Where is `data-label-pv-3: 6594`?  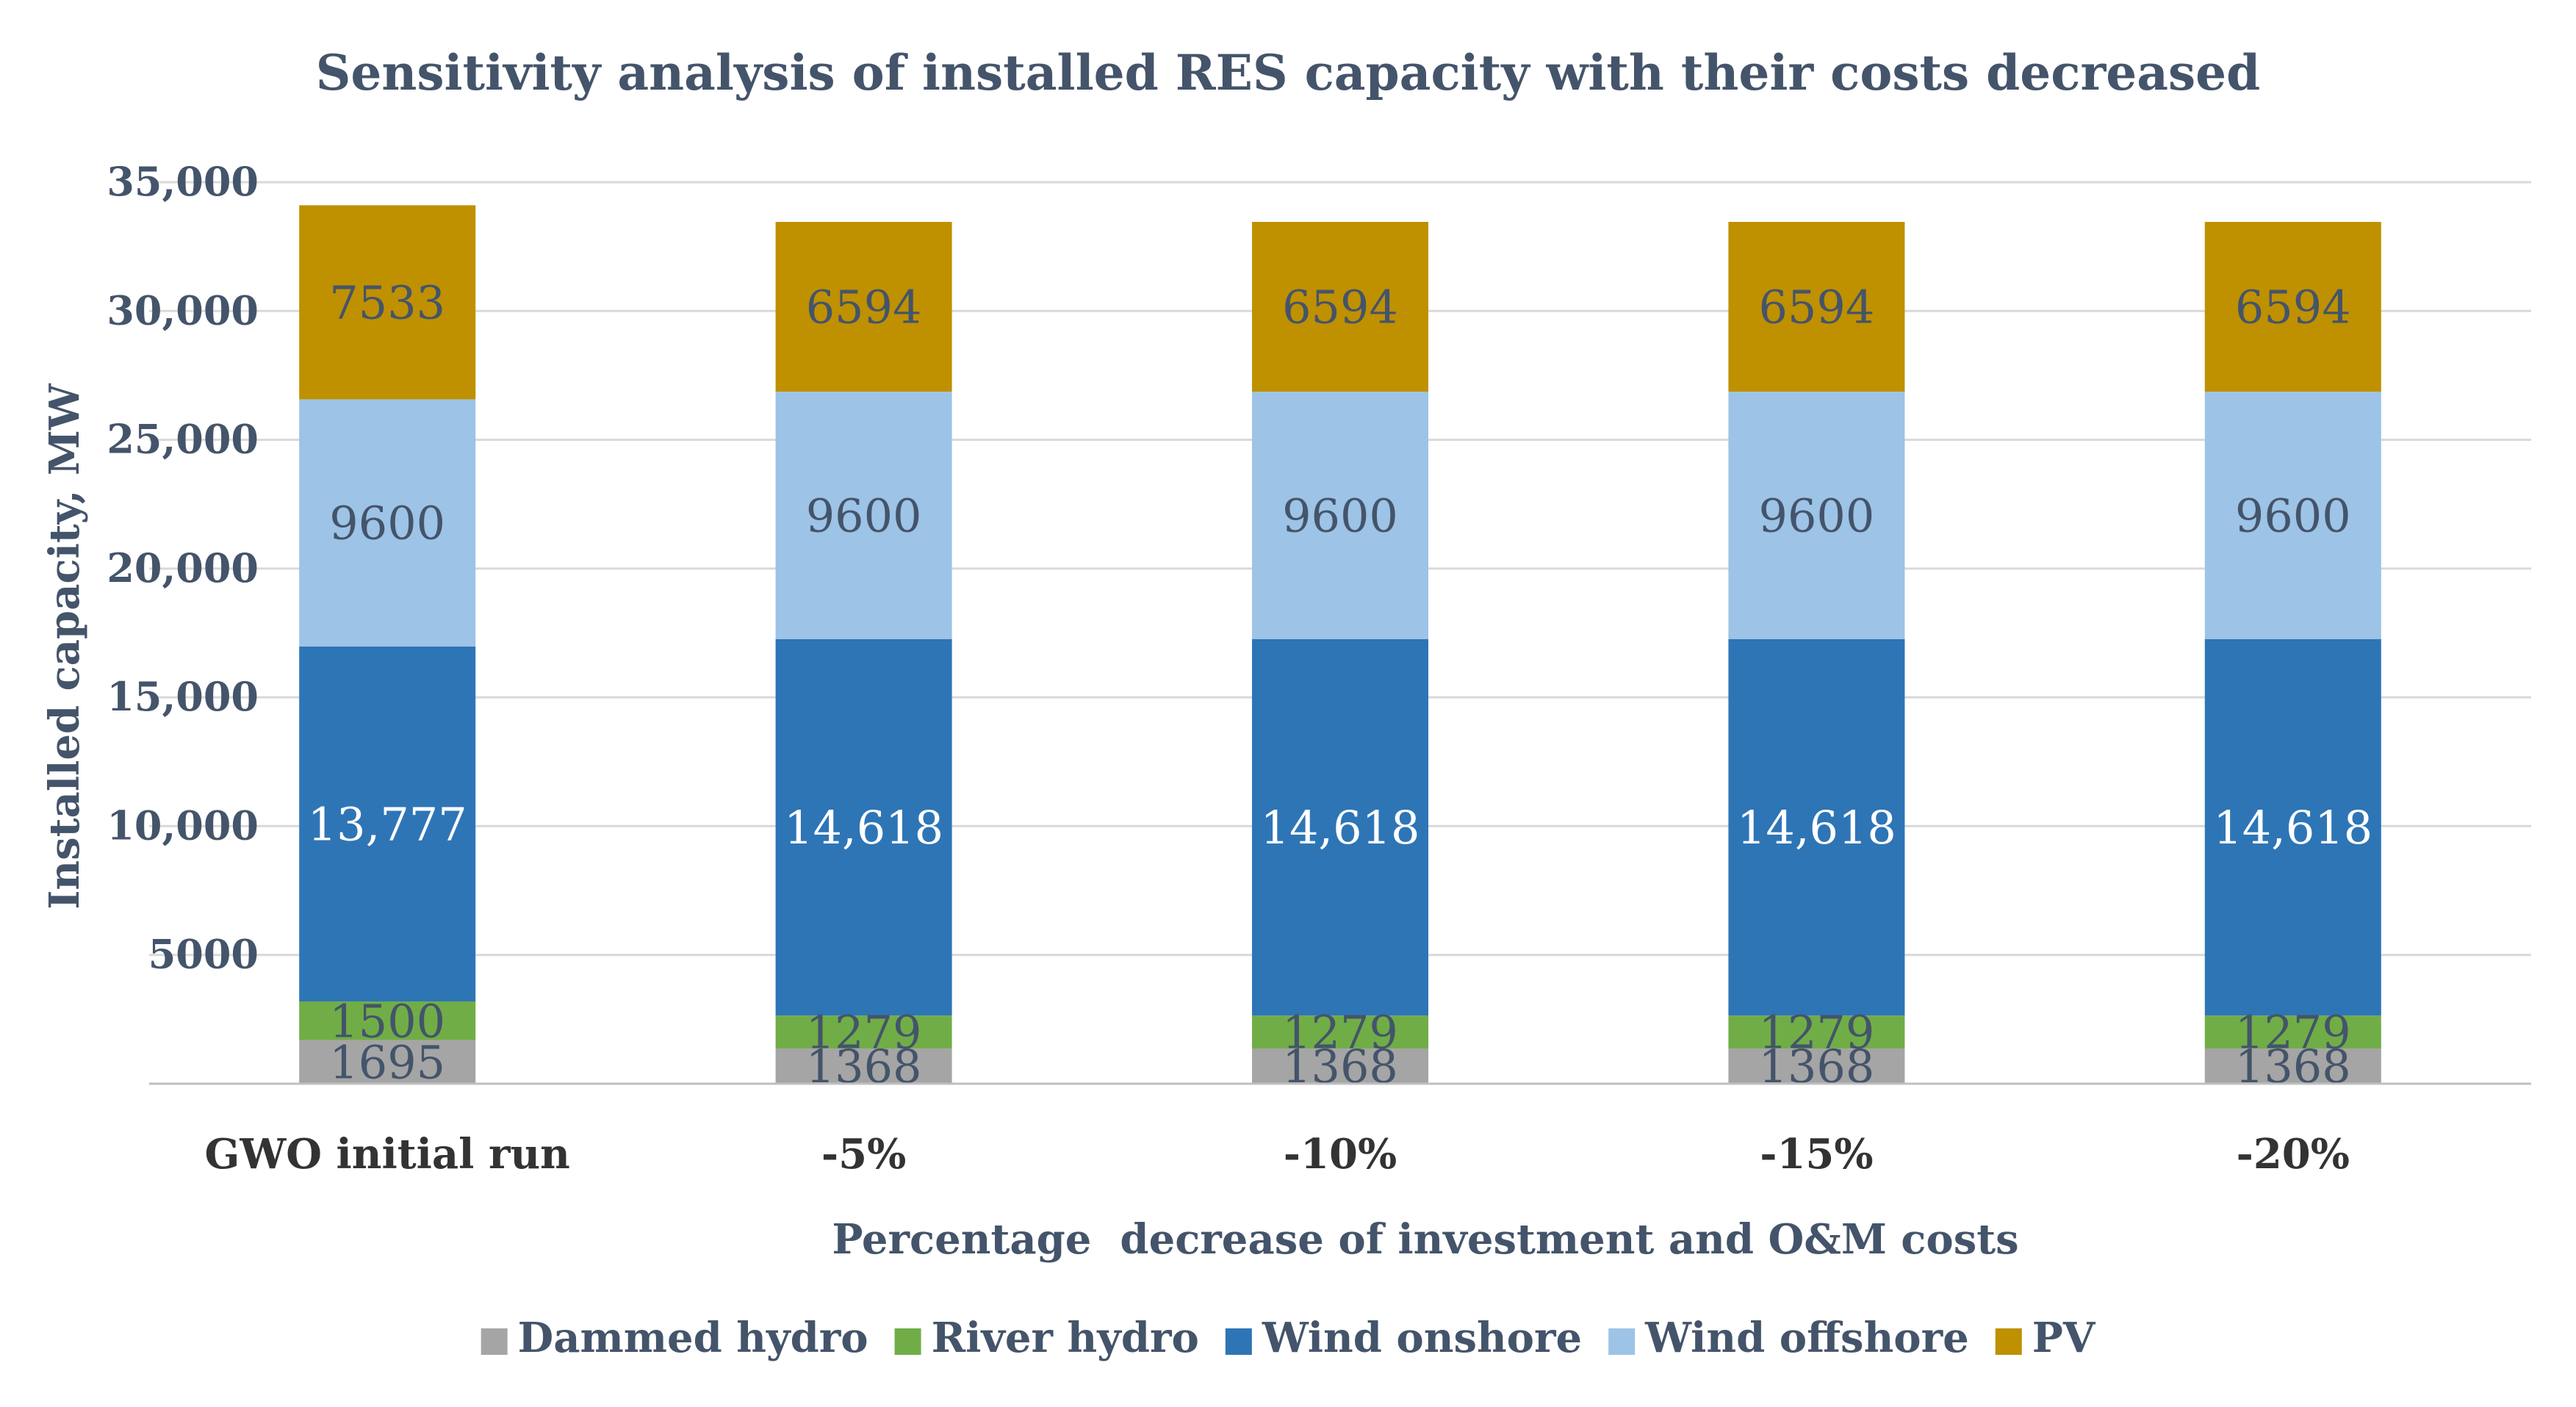 data-label-pv-3: 6594 is located at coordinates (1340, 307).